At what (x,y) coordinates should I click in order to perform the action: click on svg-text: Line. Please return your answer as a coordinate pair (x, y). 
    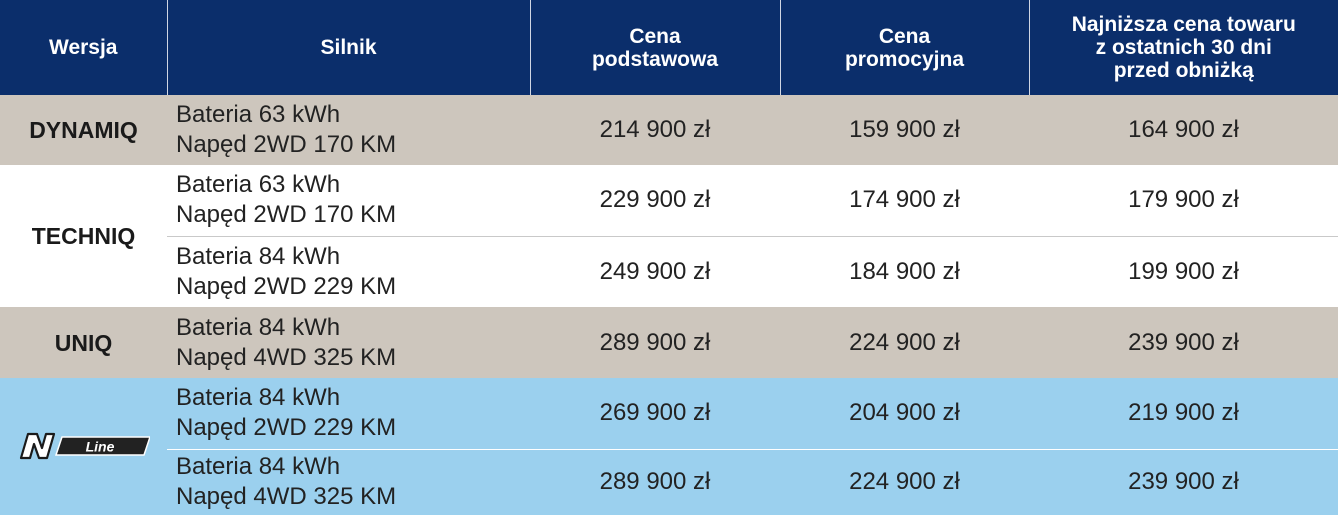
    Looking at the image, I should click on (99, 447).